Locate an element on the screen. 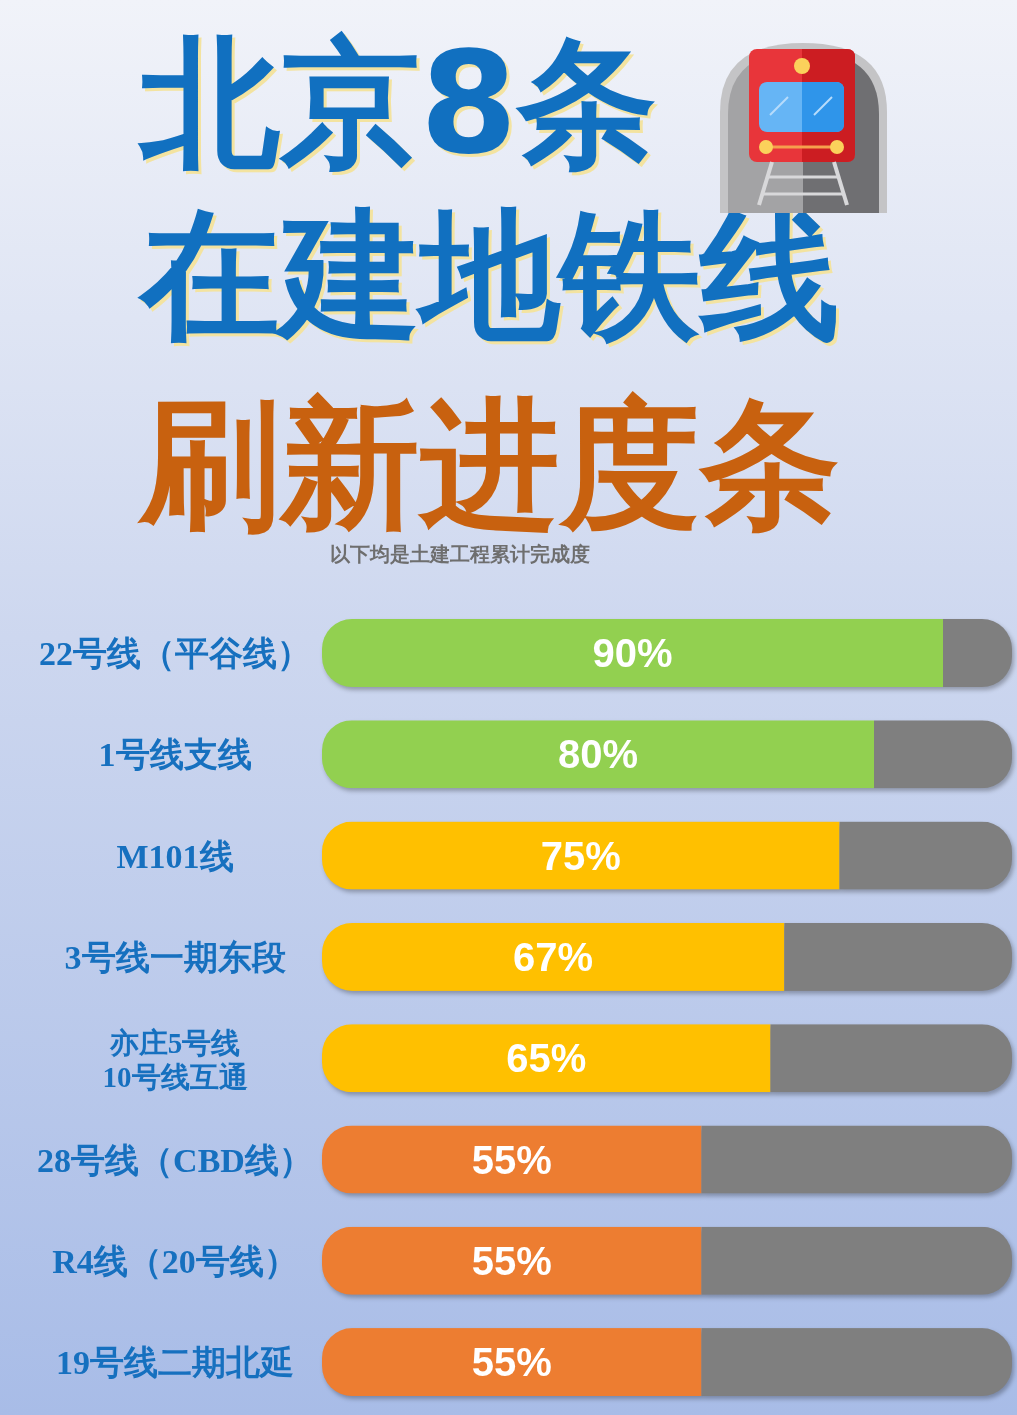 The image size is (1017, 1415). y-tick-label: 28号线（CBD线） is located at coordinates (175, 1160).